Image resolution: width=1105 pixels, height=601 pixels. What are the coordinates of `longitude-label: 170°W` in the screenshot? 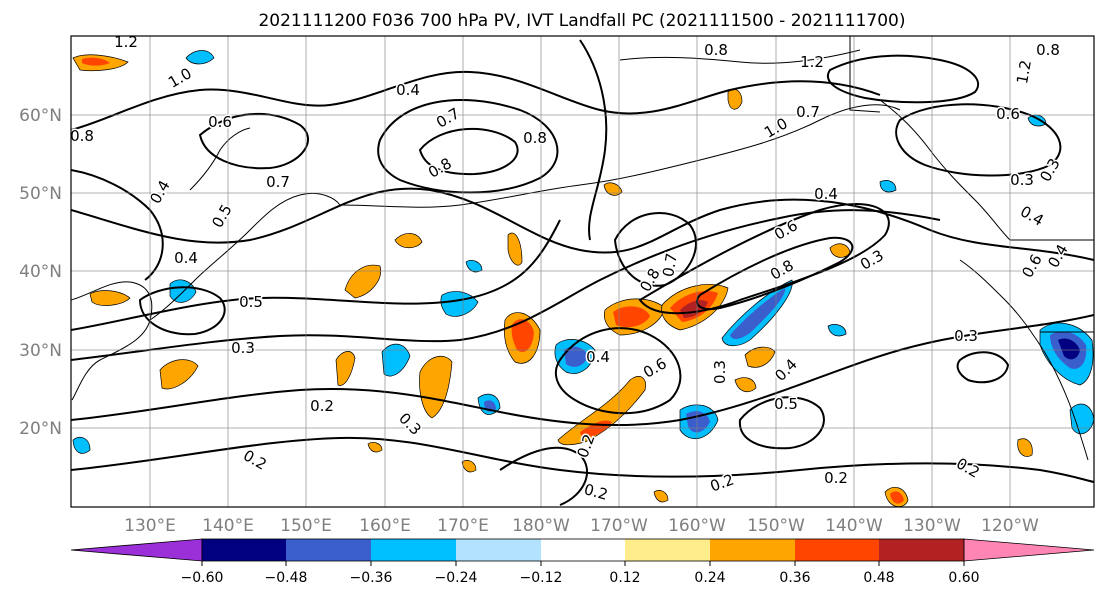 It's located at (619, 526).